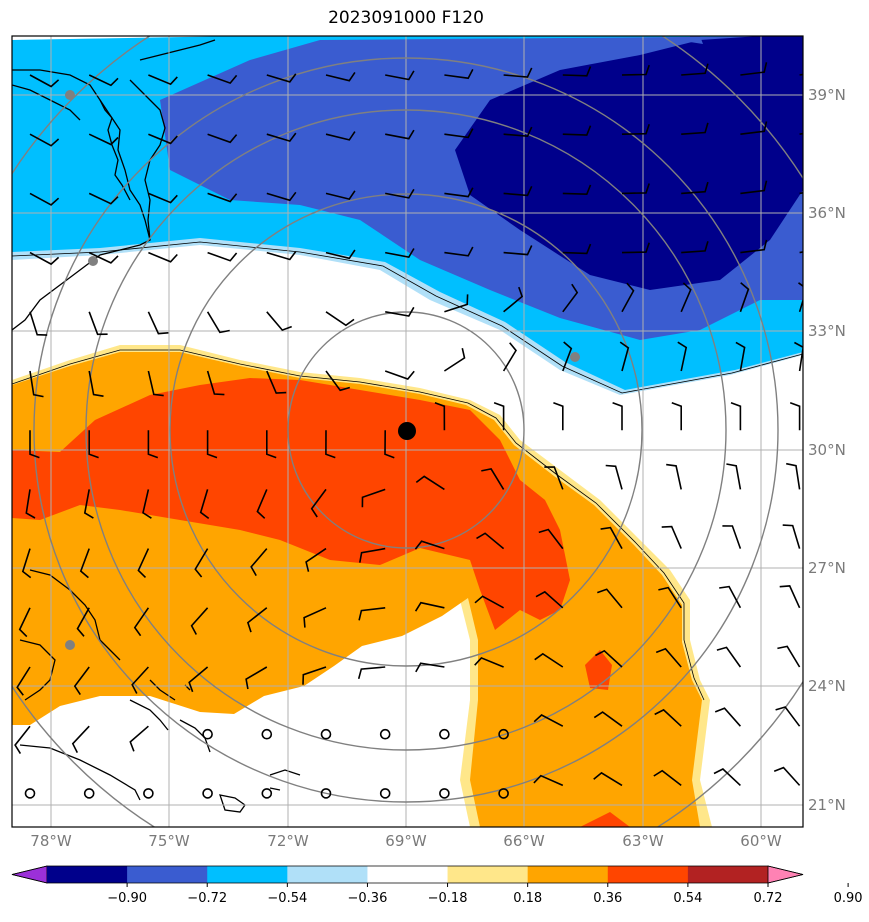 The height and width of the screenshot is (922, 869). I want to click on calm-markers, so click(266, 763).